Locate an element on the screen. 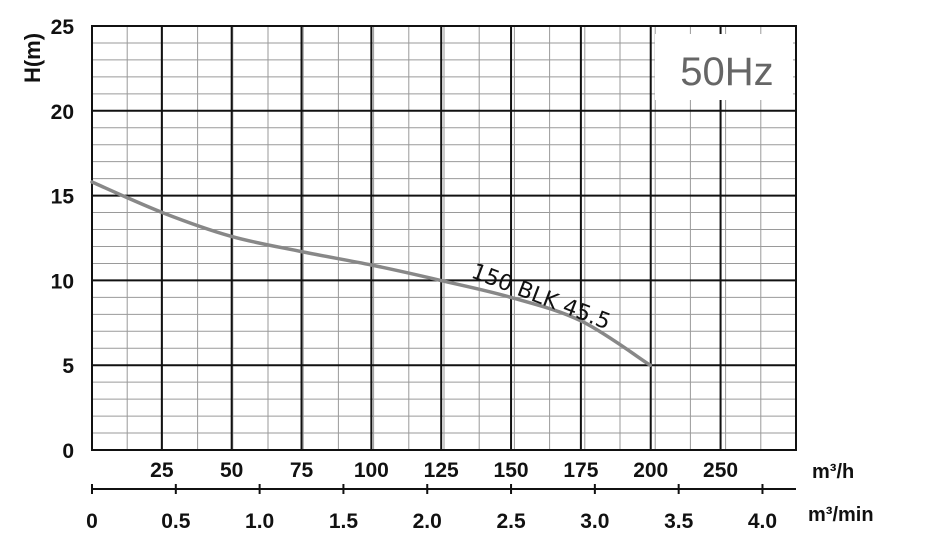  y-tick-label: 20 is located at coordinates (62, 112).